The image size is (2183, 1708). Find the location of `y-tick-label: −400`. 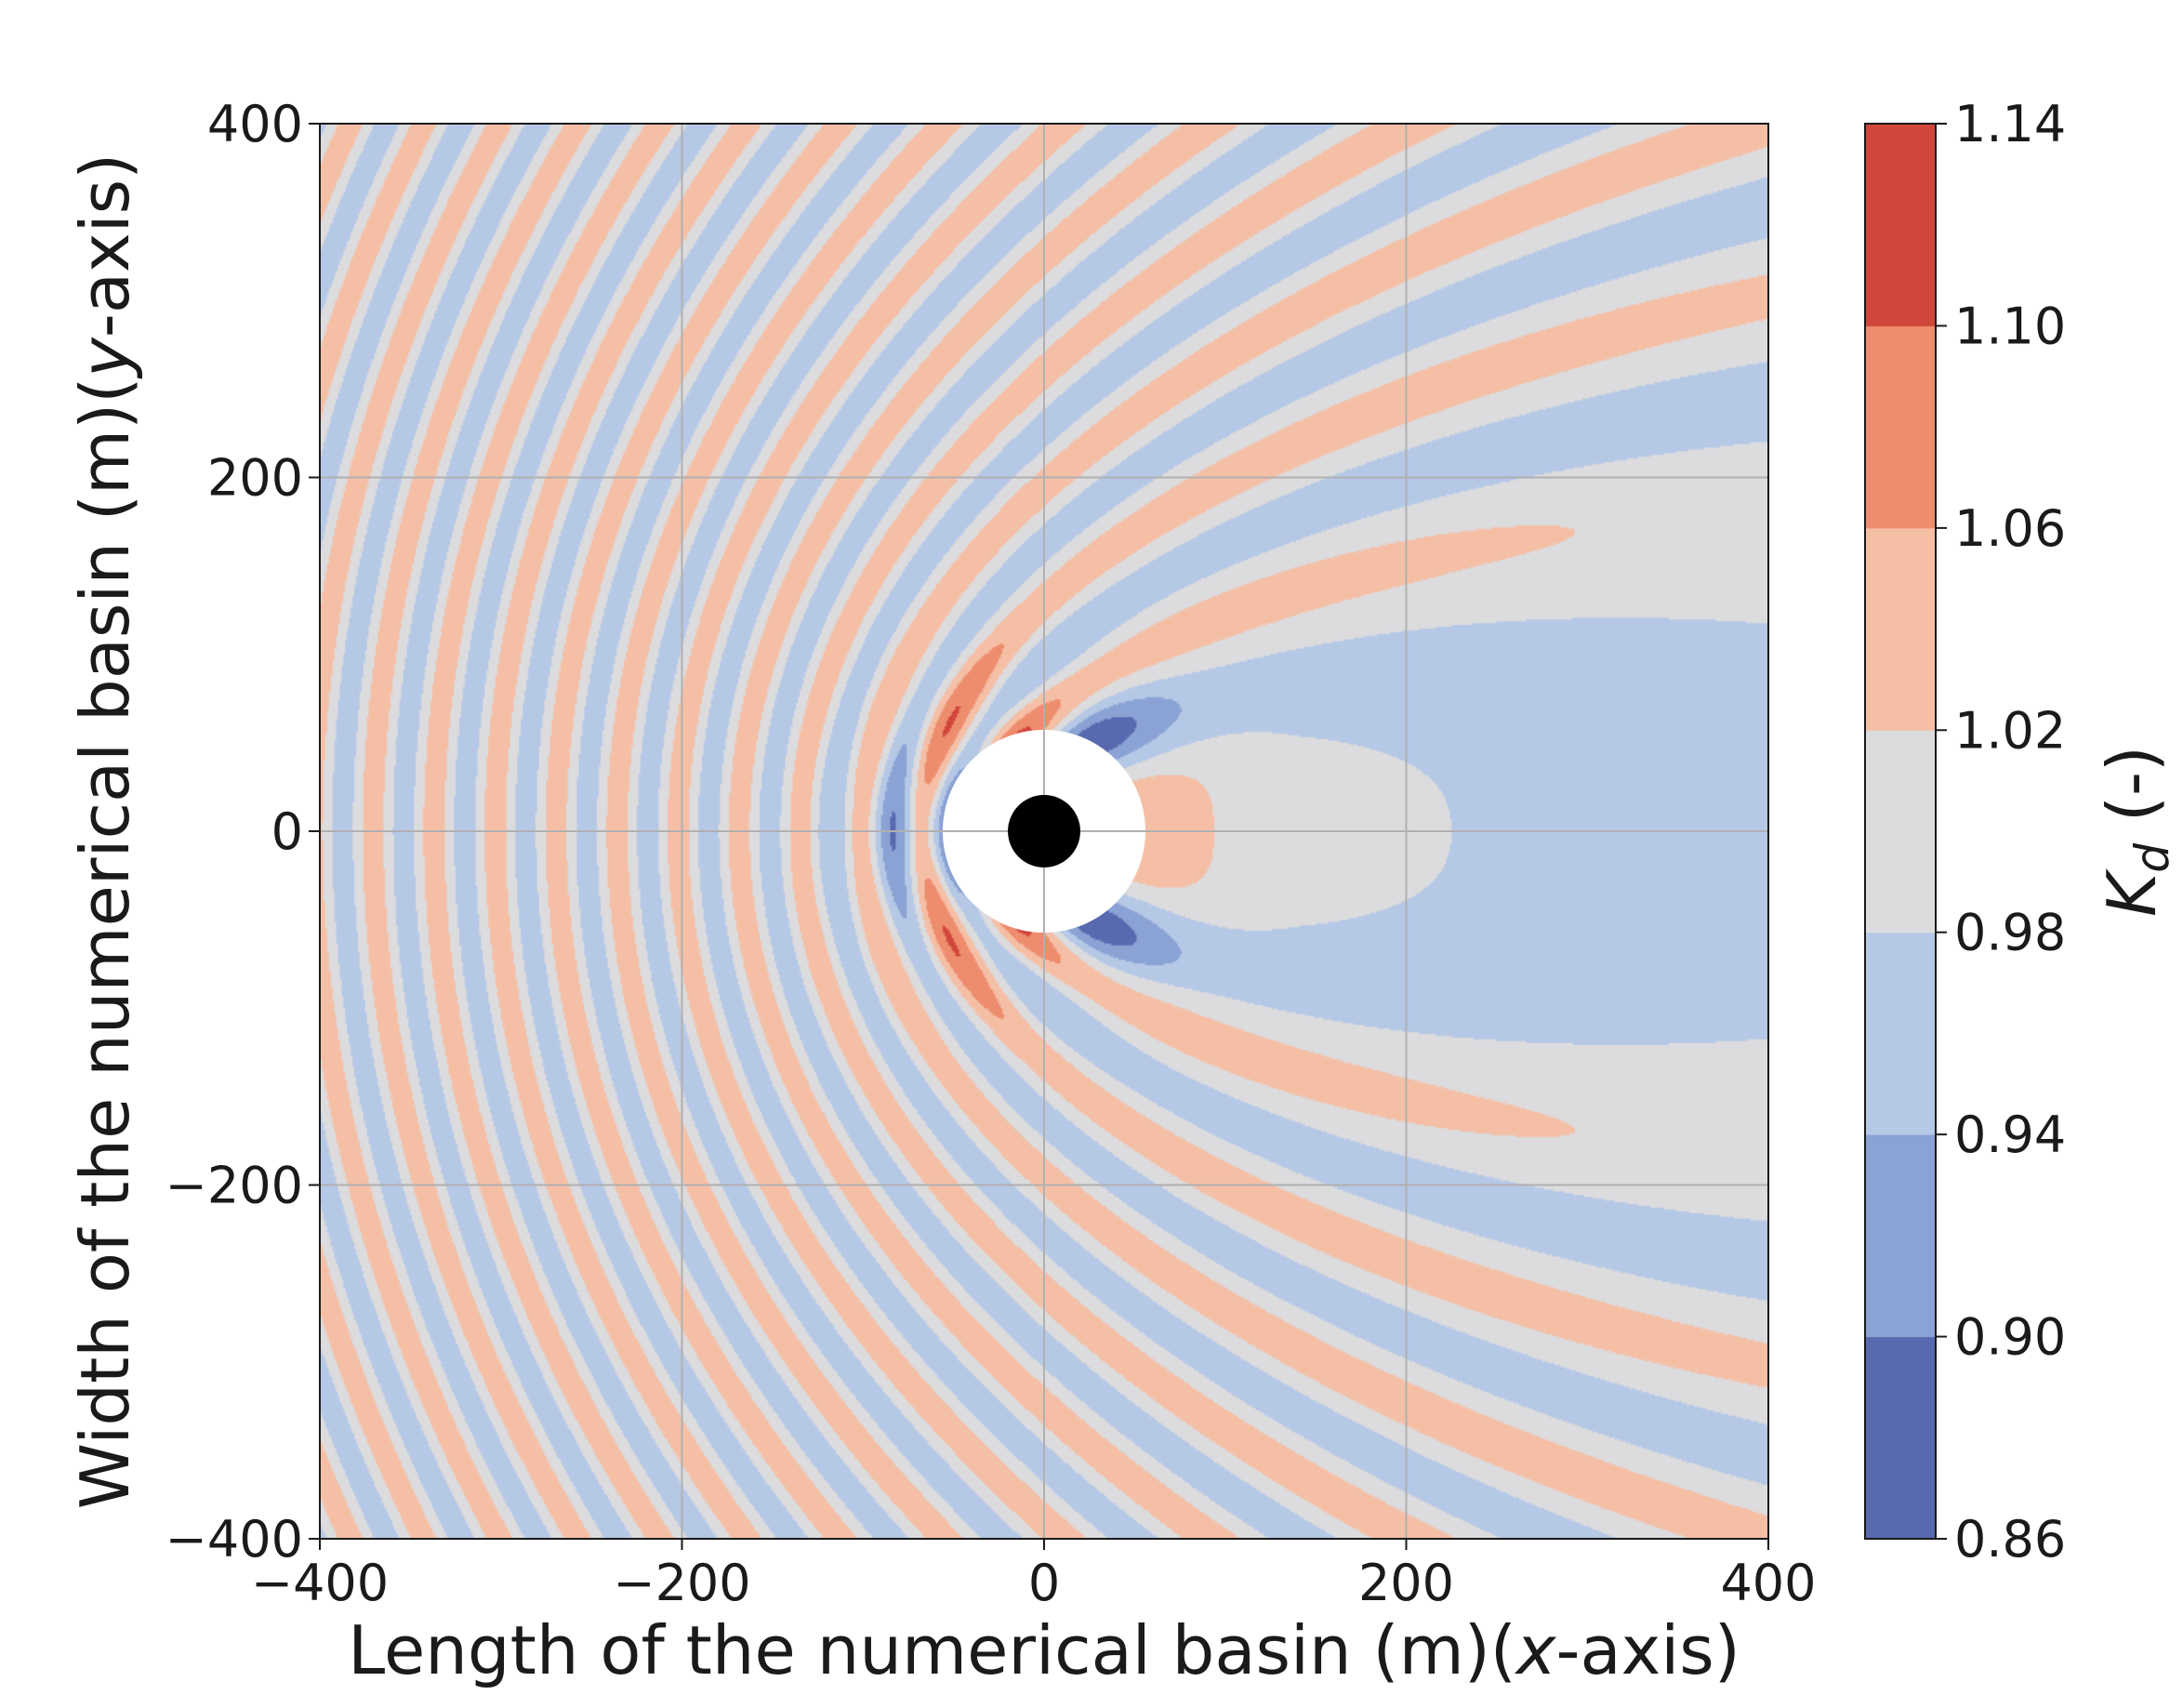

y-tick-label: −400 is located at coordinates (234, 1539).